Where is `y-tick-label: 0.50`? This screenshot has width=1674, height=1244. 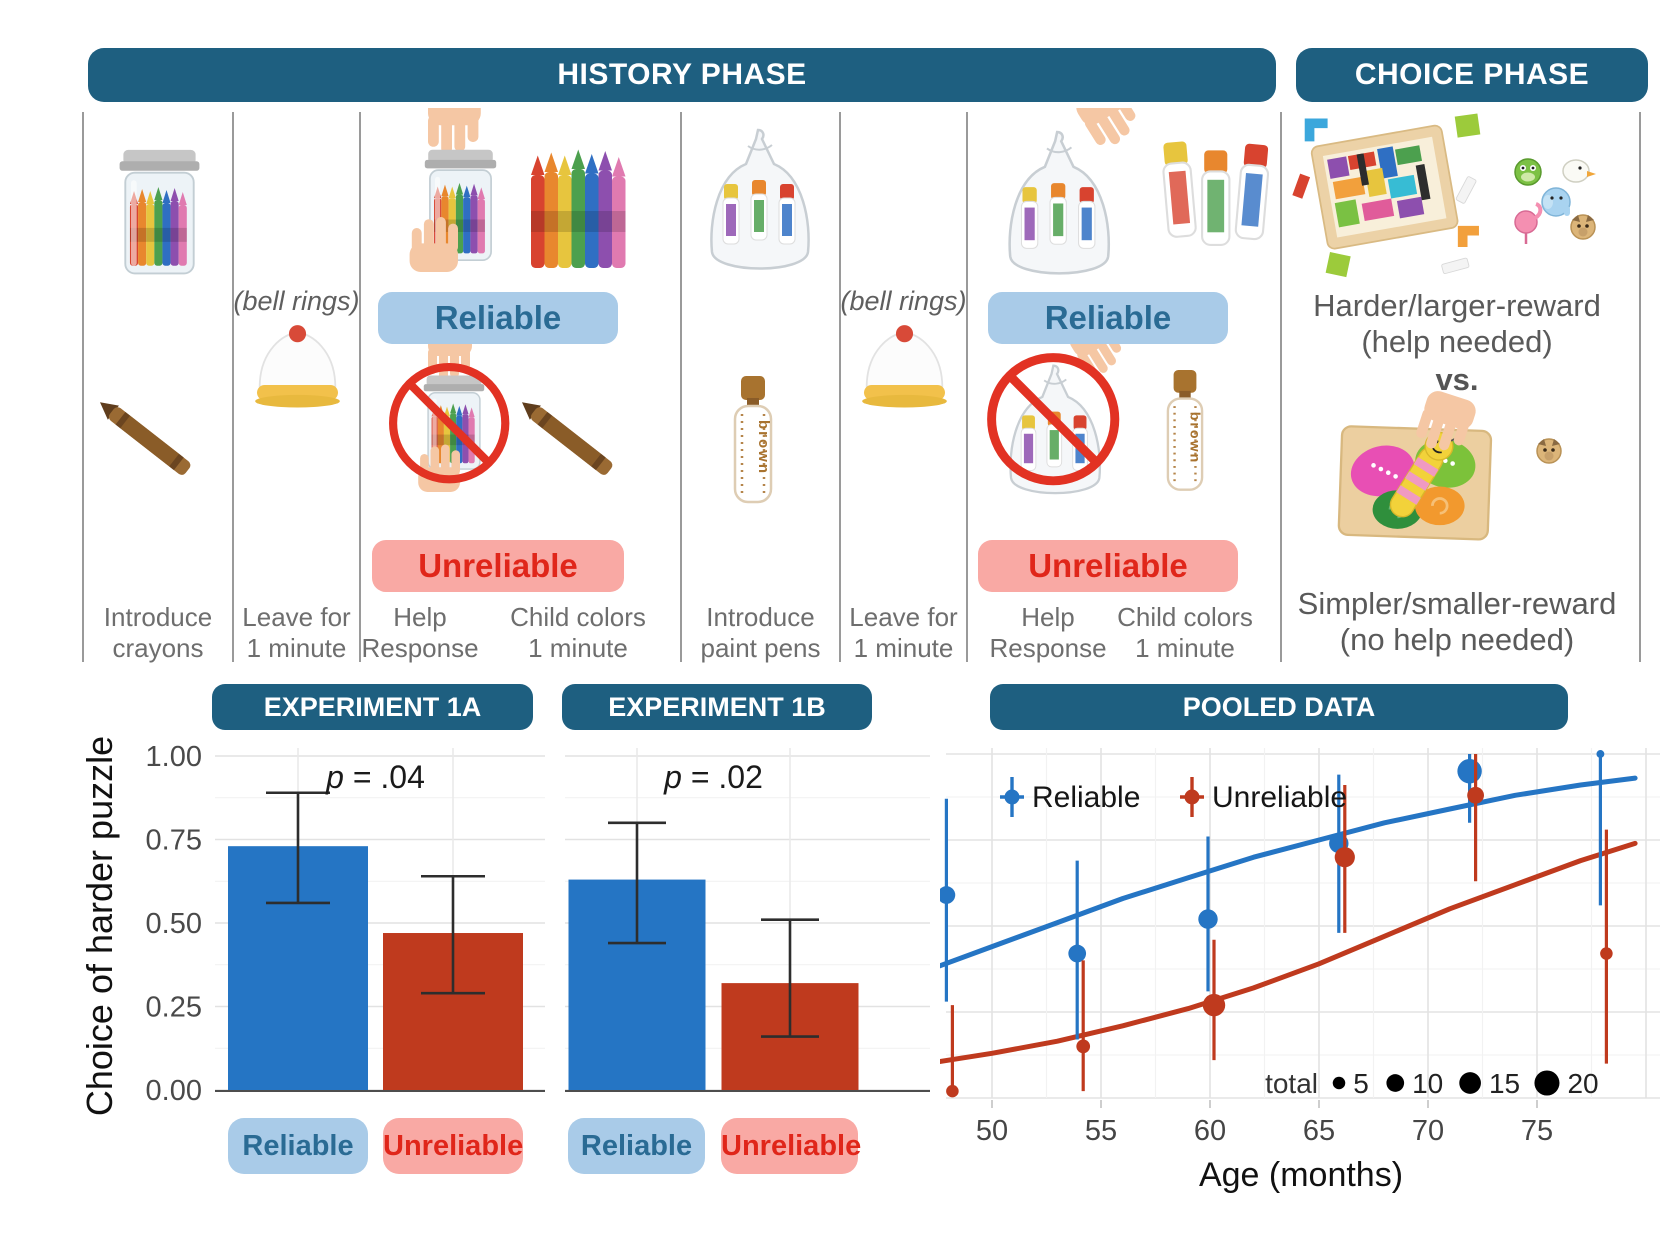
y-tick-label: 0.50 is located at coordinates (174, 924).